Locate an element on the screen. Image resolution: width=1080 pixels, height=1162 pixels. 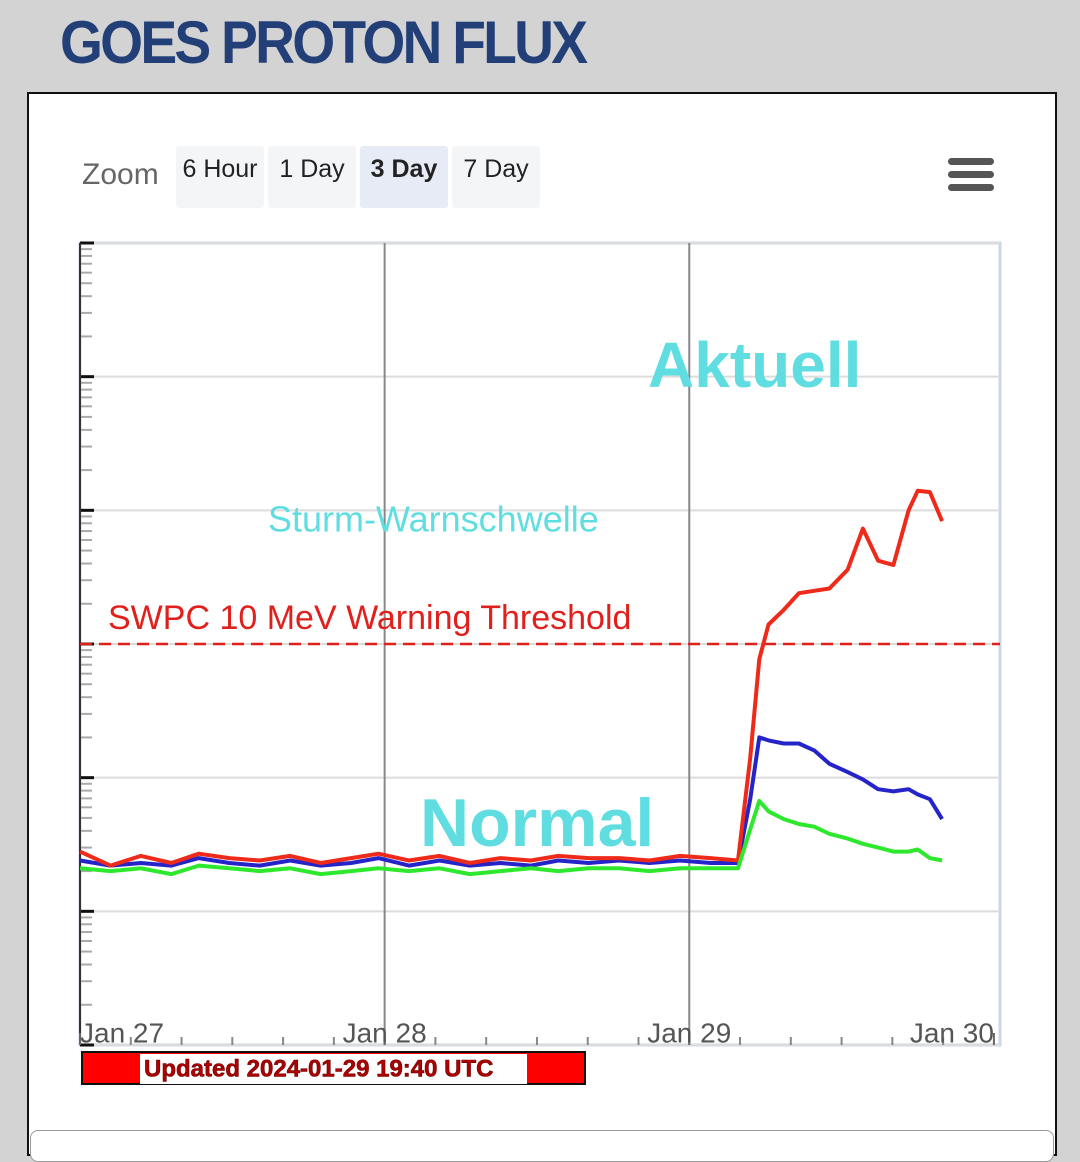
annotation: Sturm-Warnschwelle is located at coordinates (433, 519).